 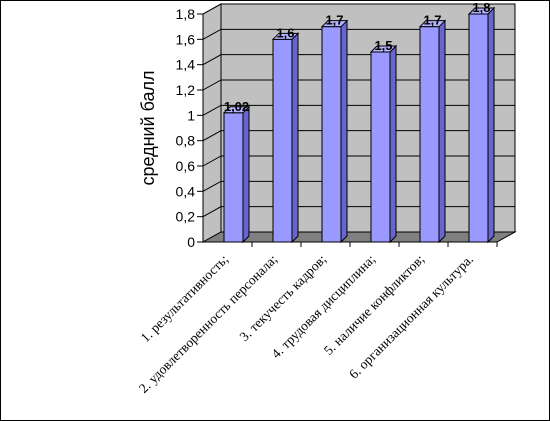 I want to click on data-label: 1,8, so click(x=481, y=7).